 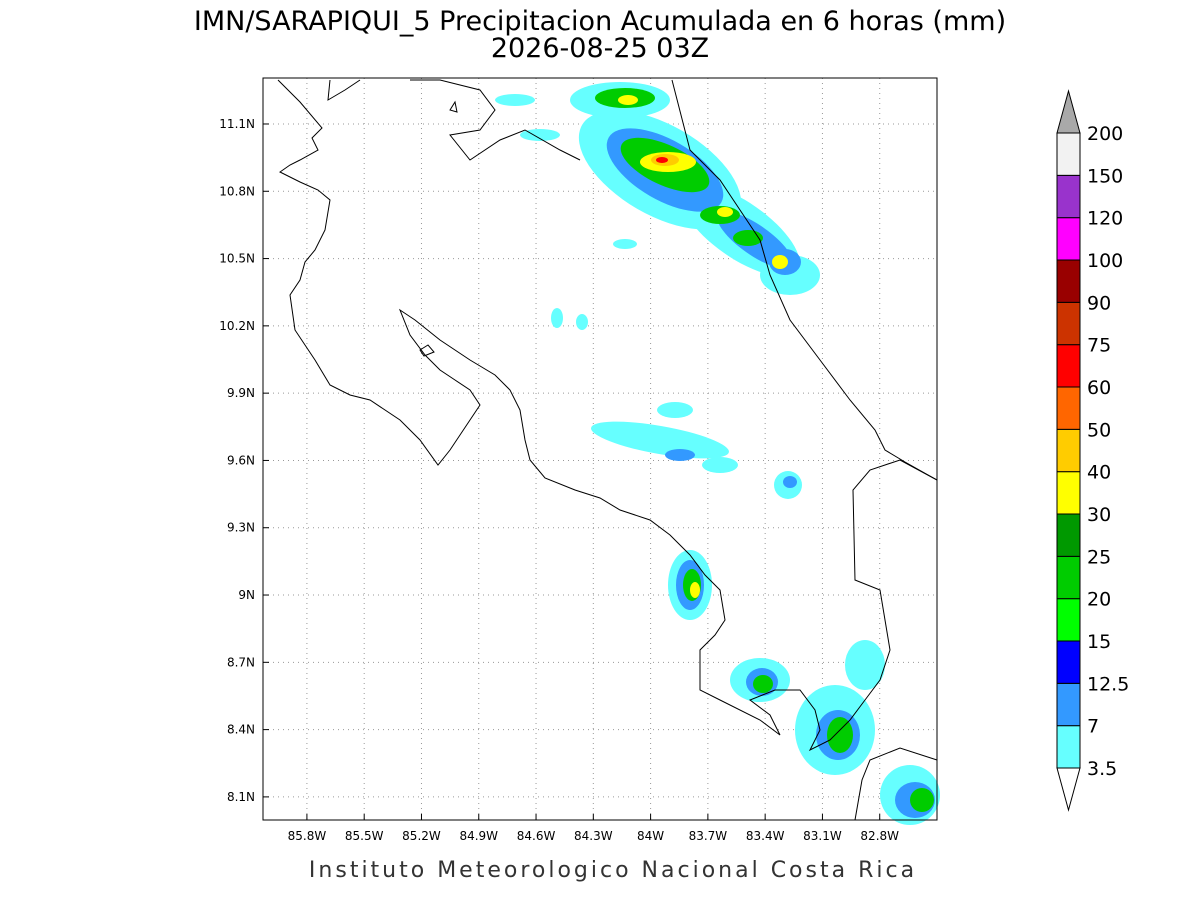 What do you see at coordinates (241, 528) in the screenshot?
I see `y-tick-label: 9.3N` at bounding box center [241, 528].